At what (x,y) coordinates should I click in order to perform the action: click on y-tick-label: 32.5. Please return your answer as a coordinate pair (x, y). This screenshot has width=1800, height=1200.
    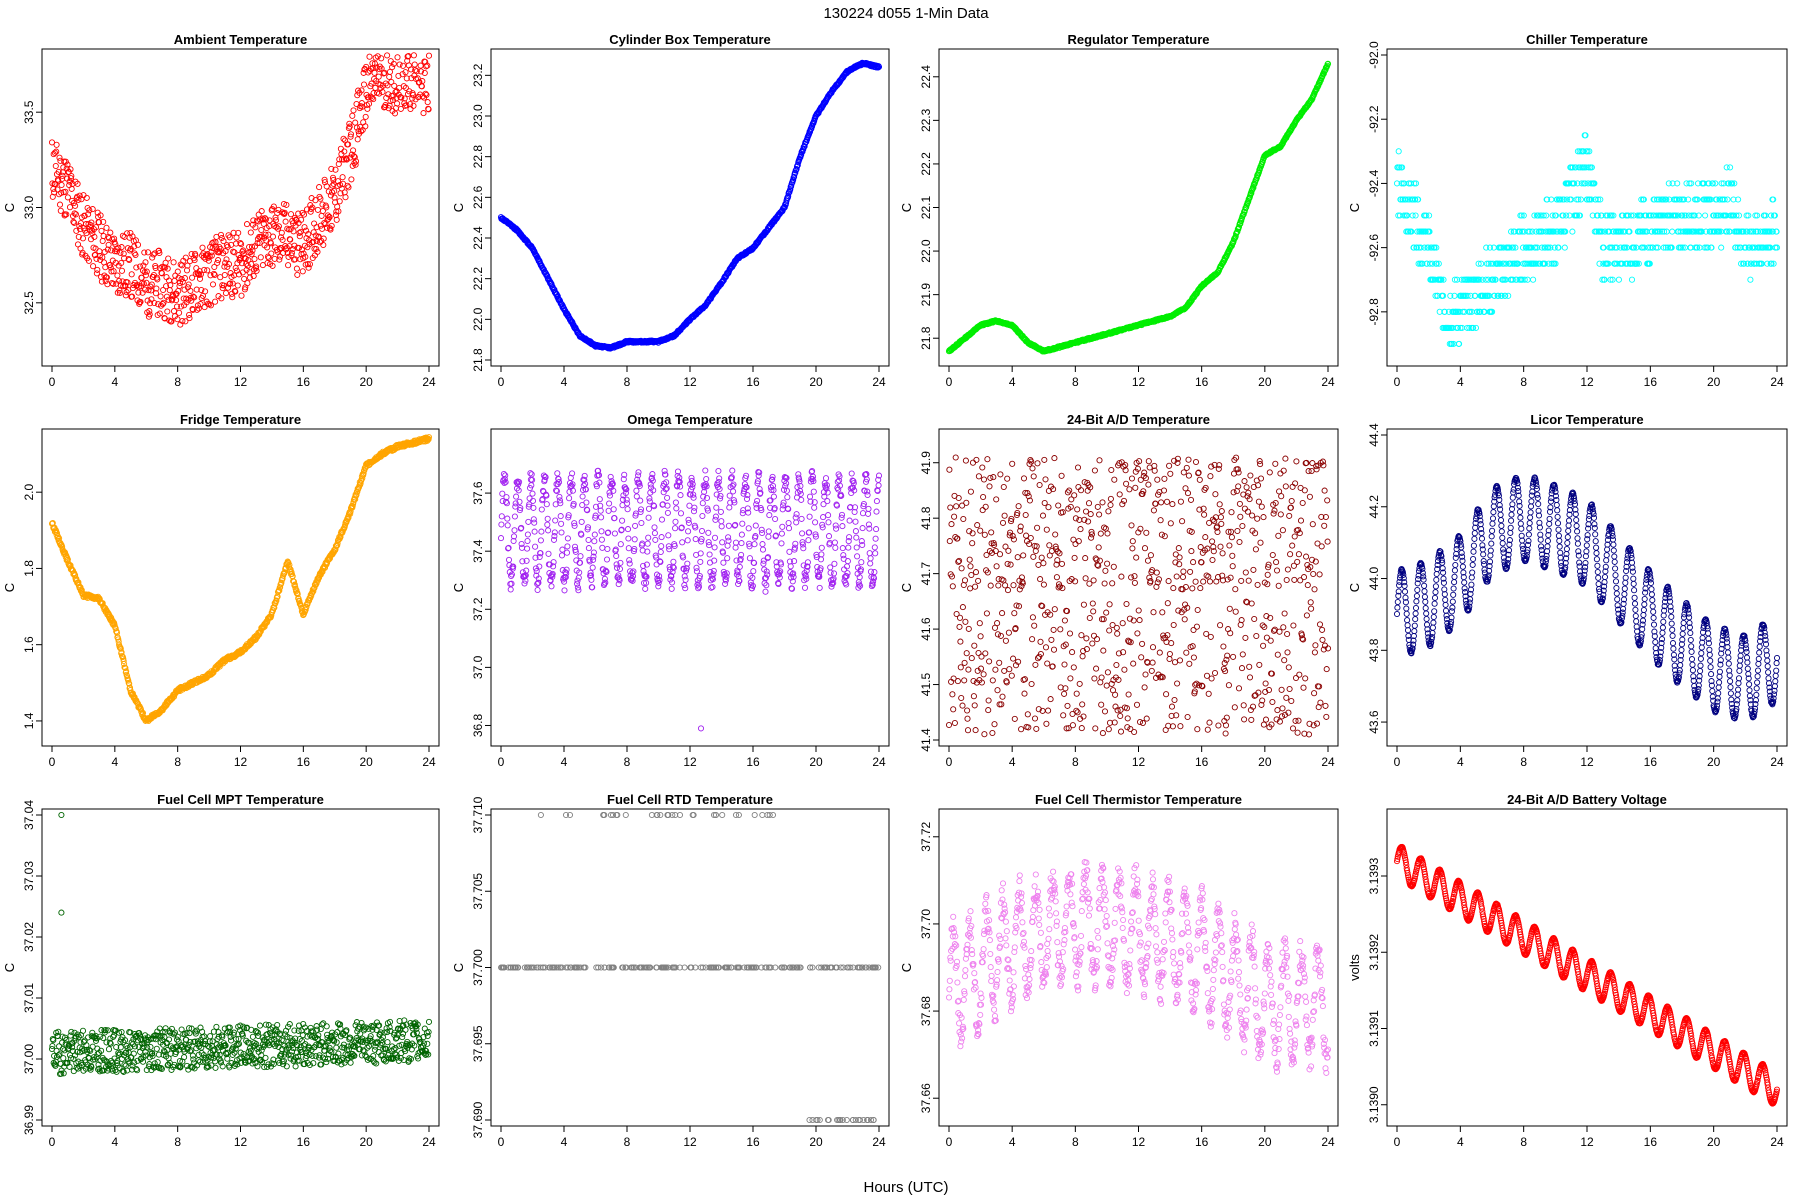
    Looking at the image, I should click on (29, 303).